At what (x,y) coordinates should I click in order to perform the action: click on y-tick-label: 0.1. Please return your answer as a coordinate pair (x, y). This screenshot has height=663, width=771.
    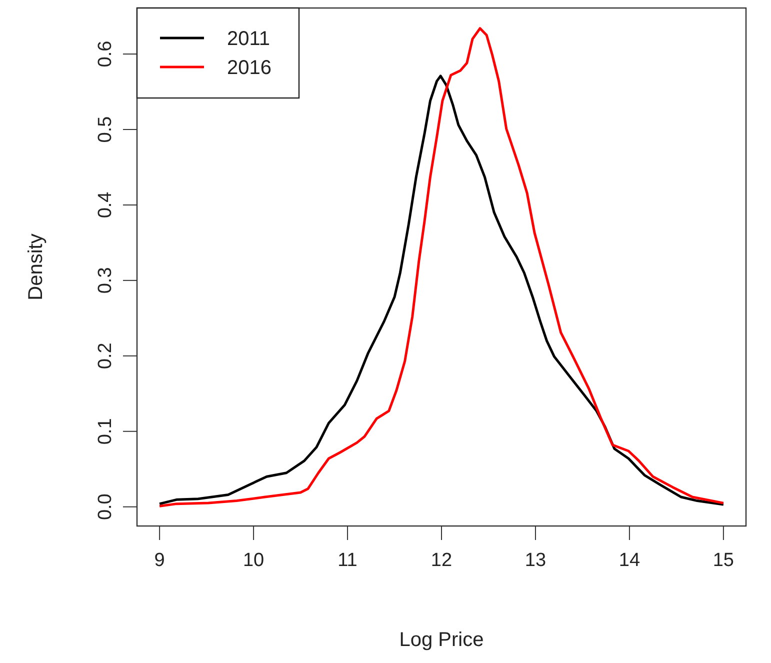
    Looking at the image, I should click on (105, 431).